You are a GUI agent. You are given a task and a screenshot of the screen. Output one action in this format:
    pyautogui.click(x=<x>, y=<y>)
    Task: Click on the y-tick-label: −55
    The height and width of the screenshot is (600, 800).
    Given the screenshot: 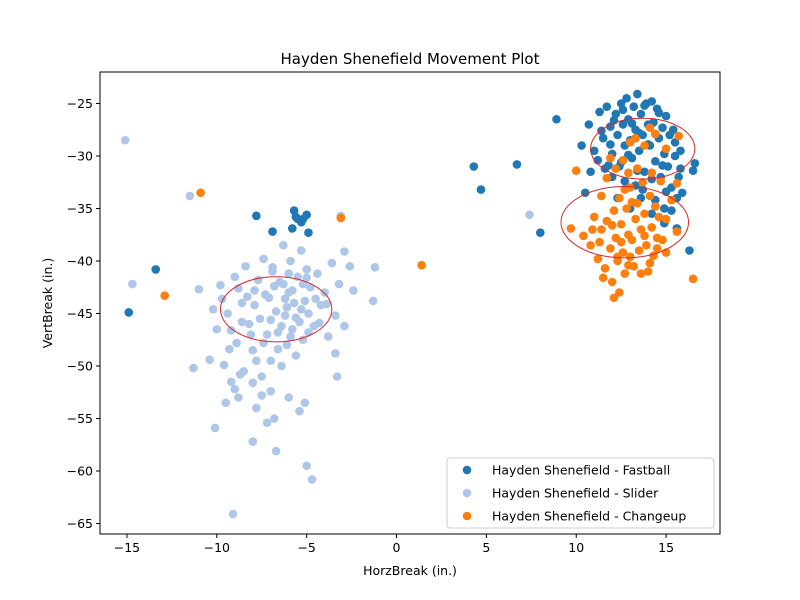 What is the action you would take?
    pyautogui.click(x=80, y=418)
    